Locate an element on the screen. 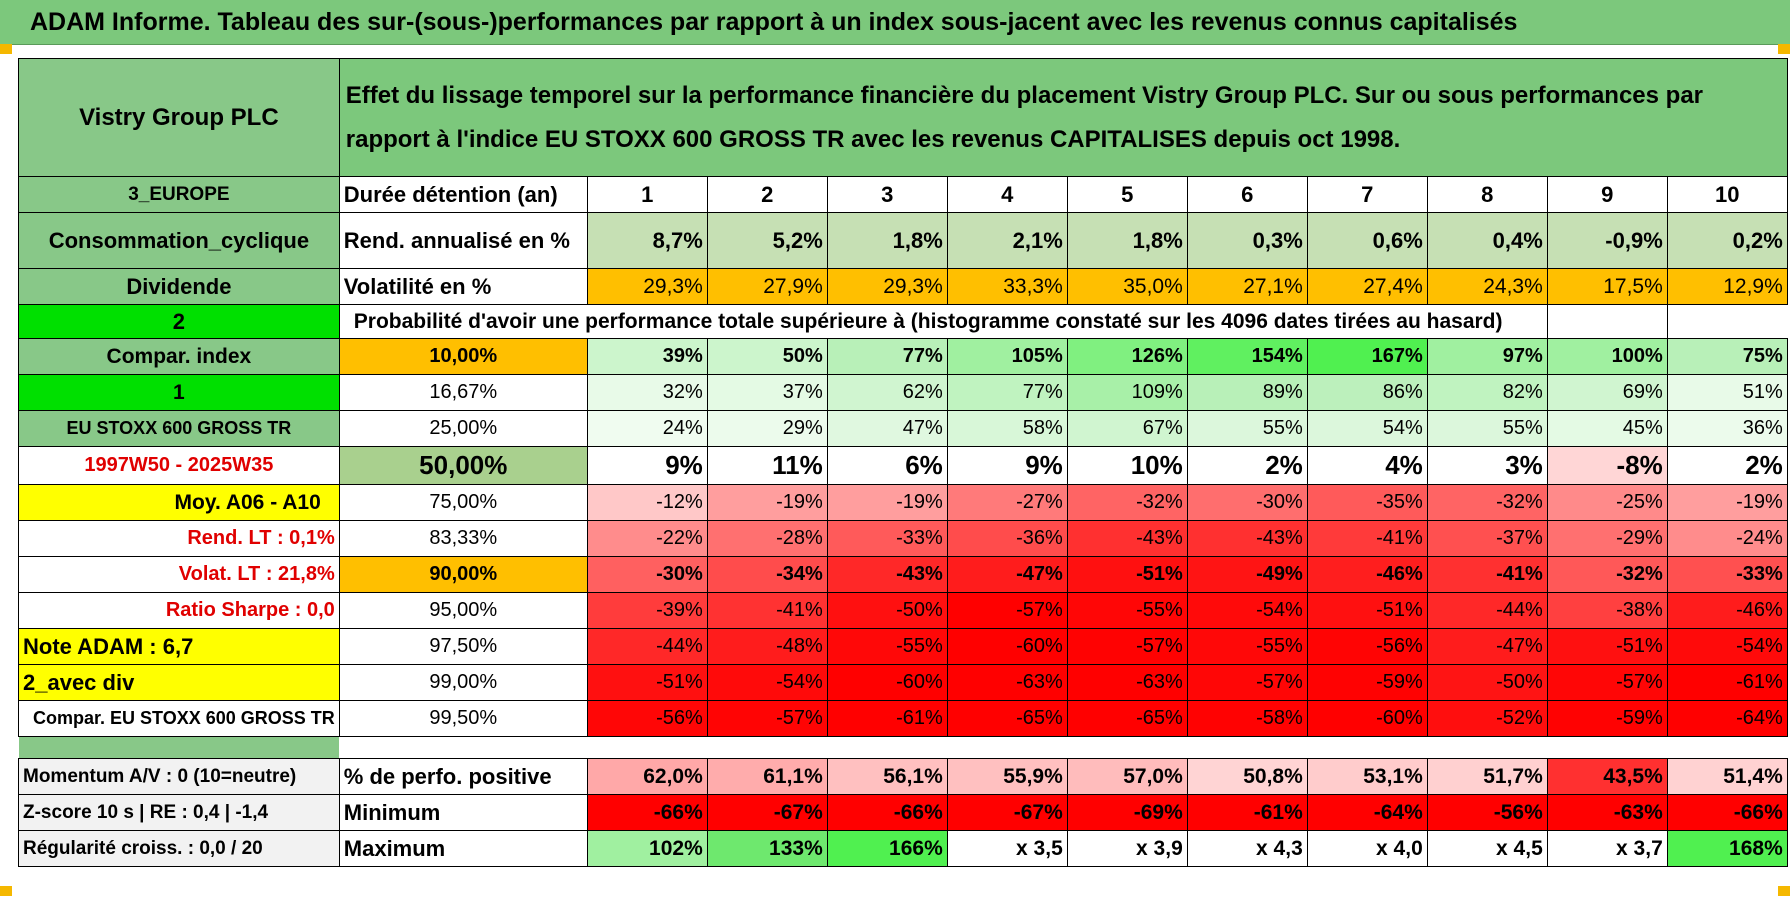 The width and height of the screenshot is (1790, 907). performance-cell: 55% is located at coordinates (1247, 428).